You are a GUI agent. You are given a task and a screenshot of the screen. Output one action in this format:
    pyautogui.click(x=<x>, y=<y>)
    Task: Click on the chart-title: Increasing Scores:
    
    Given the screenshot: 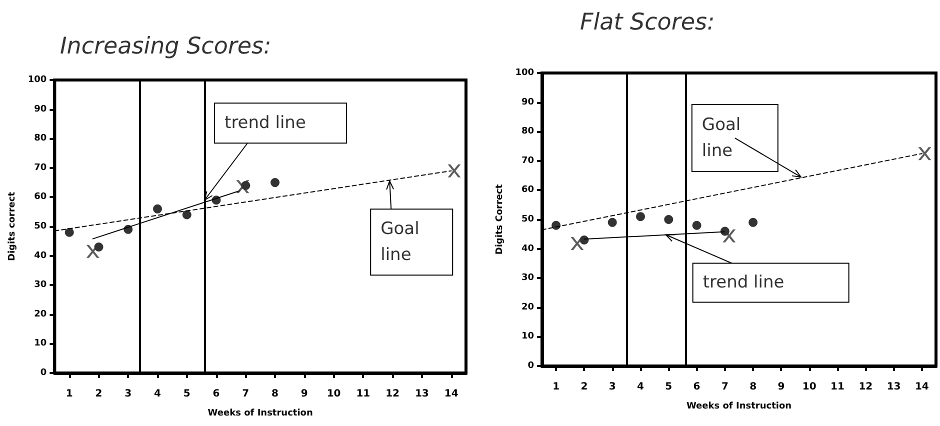 What is the action you would take?
    pyautogui.click(x=166, y=47)
    